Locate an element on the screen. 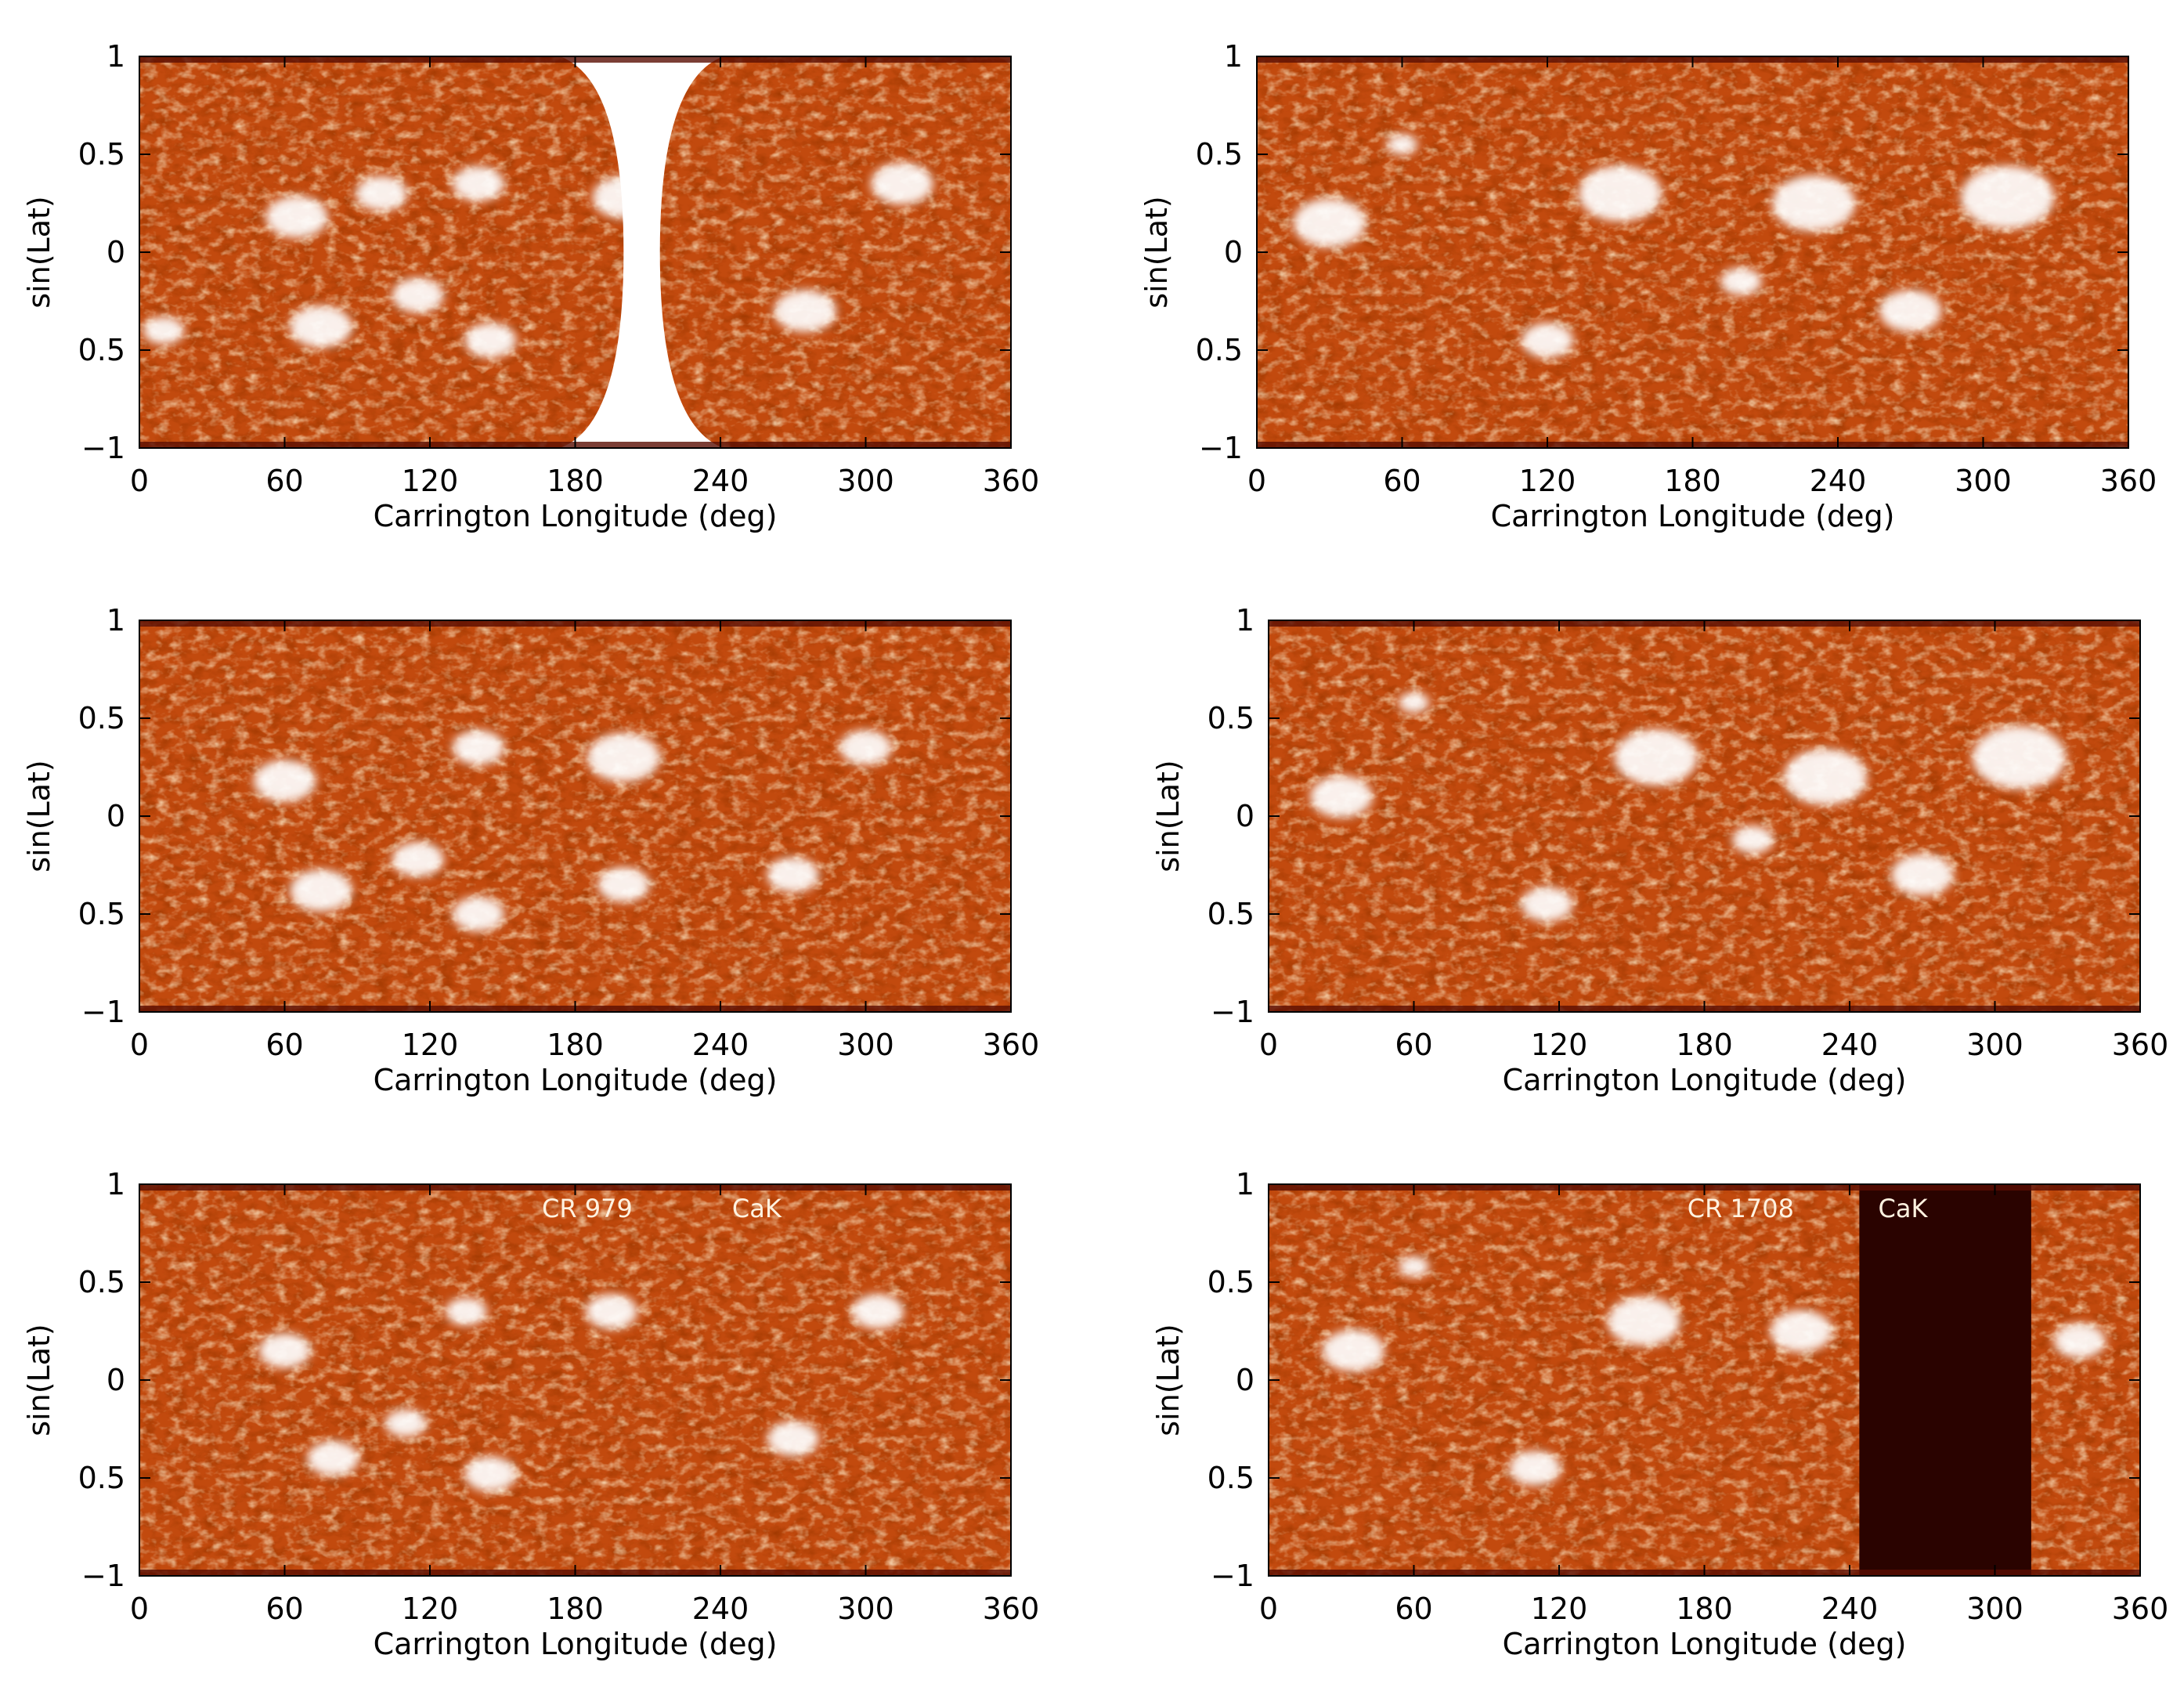 The height and width of the screenshot is (1691, 2184). map-annotation: CaK is located at coordinates (1904, 1208).